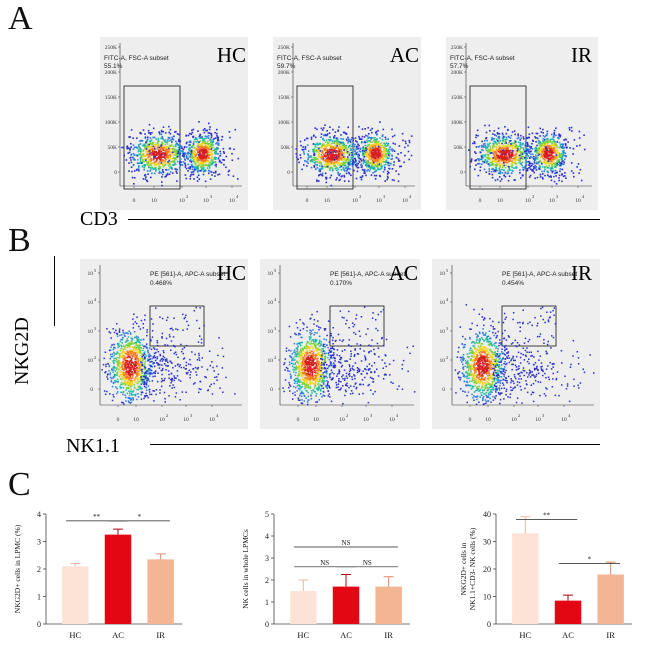 The height and width of the screenshot is (650, 650). What do you see at coordinates (284, 73) in the screenshot?
I see `y-tick-label: 200K` at bounding box center [284, 73].